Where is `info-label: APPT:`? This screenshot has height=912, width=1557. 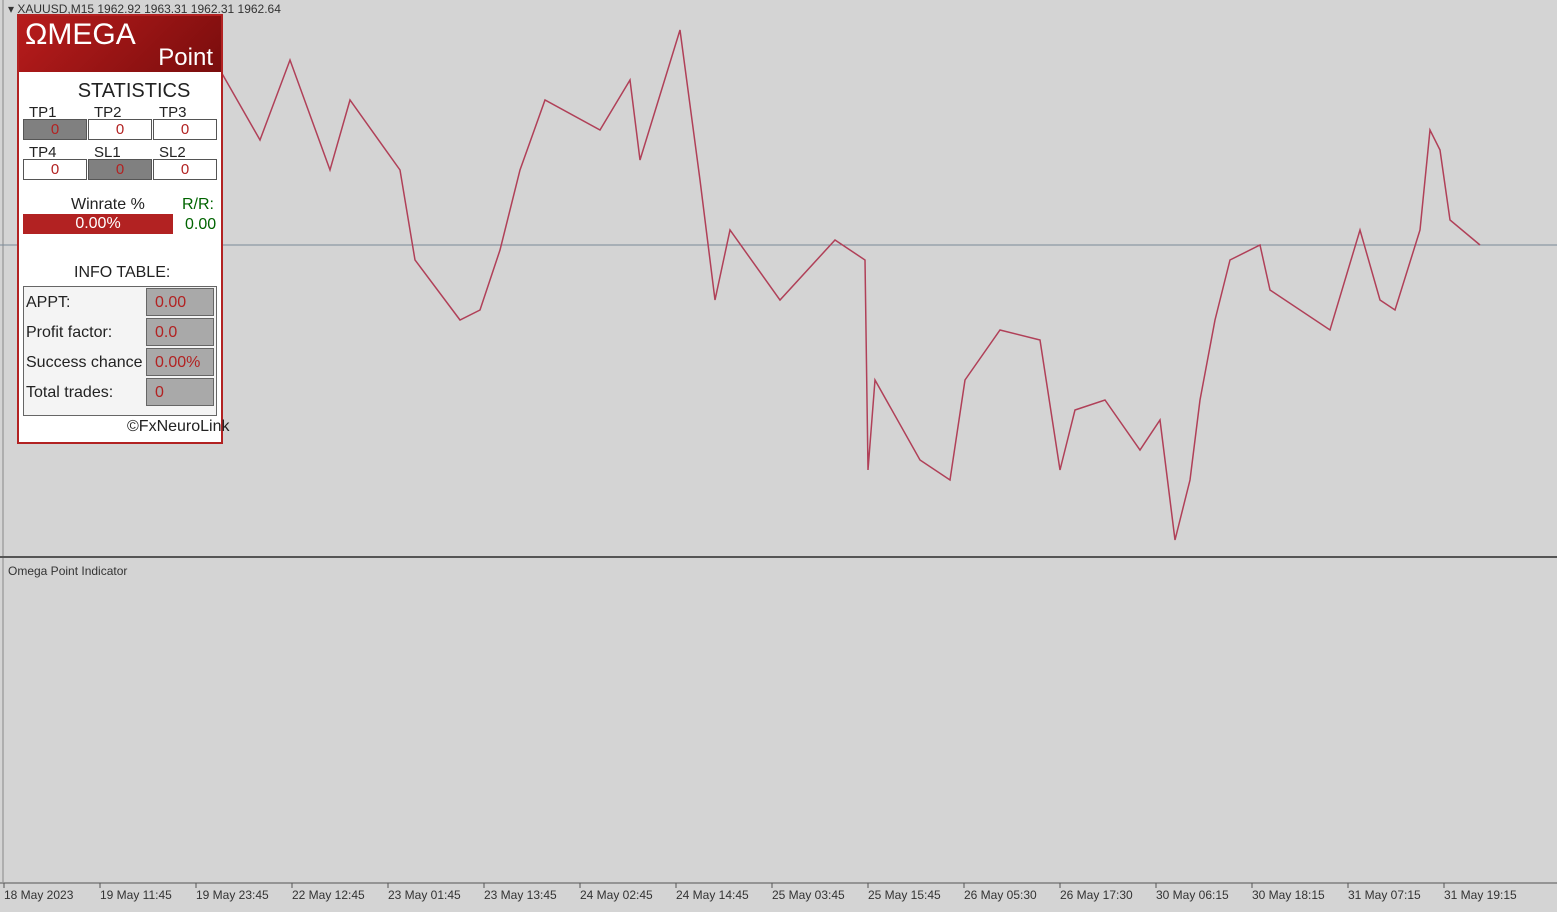 info-label: APPT: is located at coordinates (48, 302).